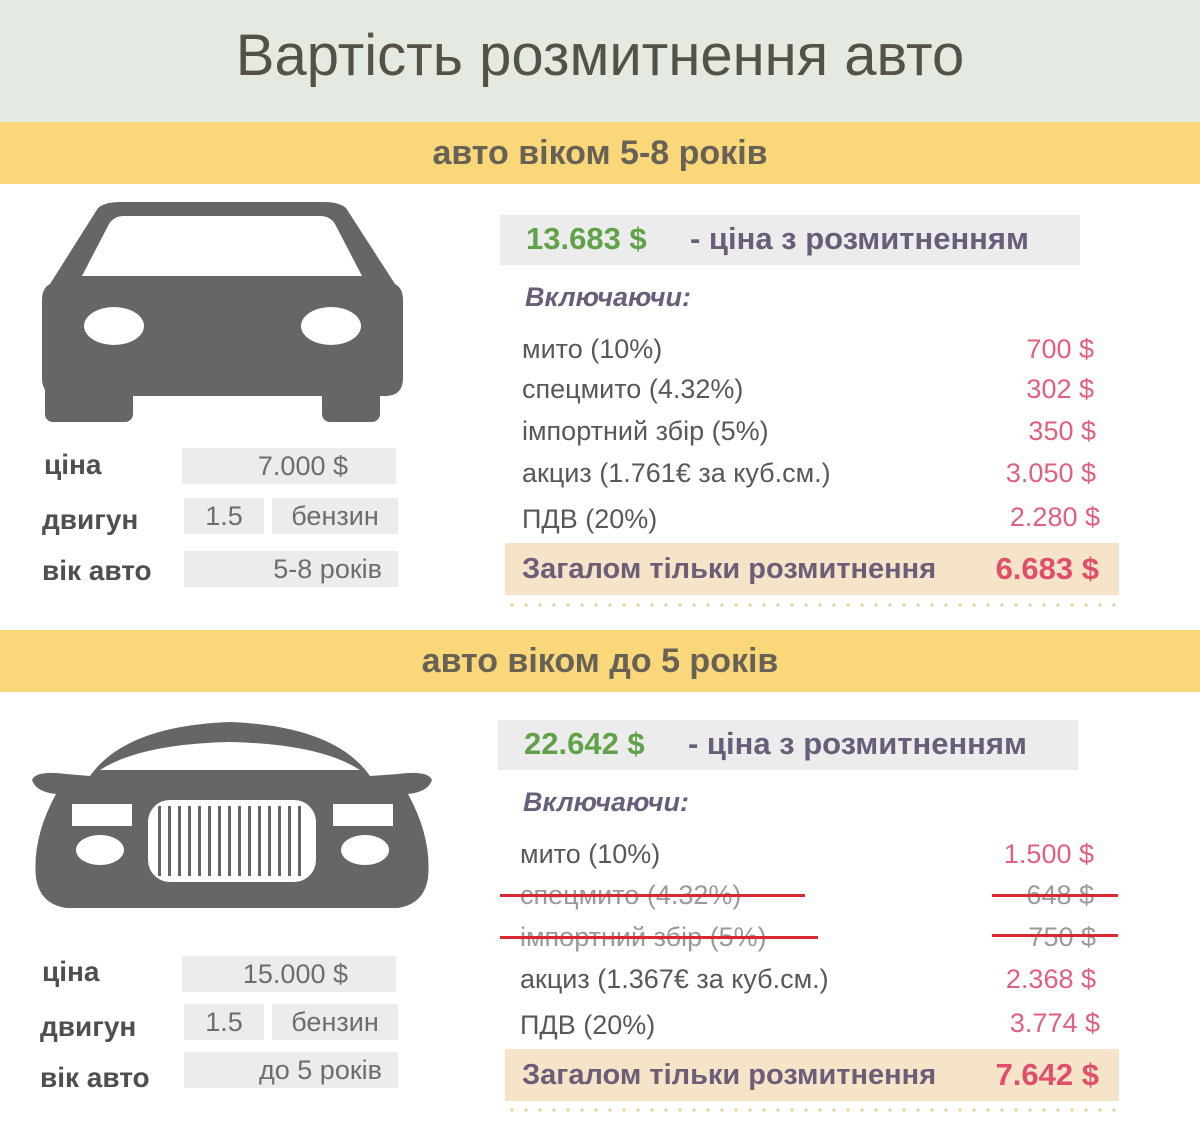 The width and height of the screenshot is (1200, 1127). I want to click on price-field: 7.000 $, so click(289, 466).